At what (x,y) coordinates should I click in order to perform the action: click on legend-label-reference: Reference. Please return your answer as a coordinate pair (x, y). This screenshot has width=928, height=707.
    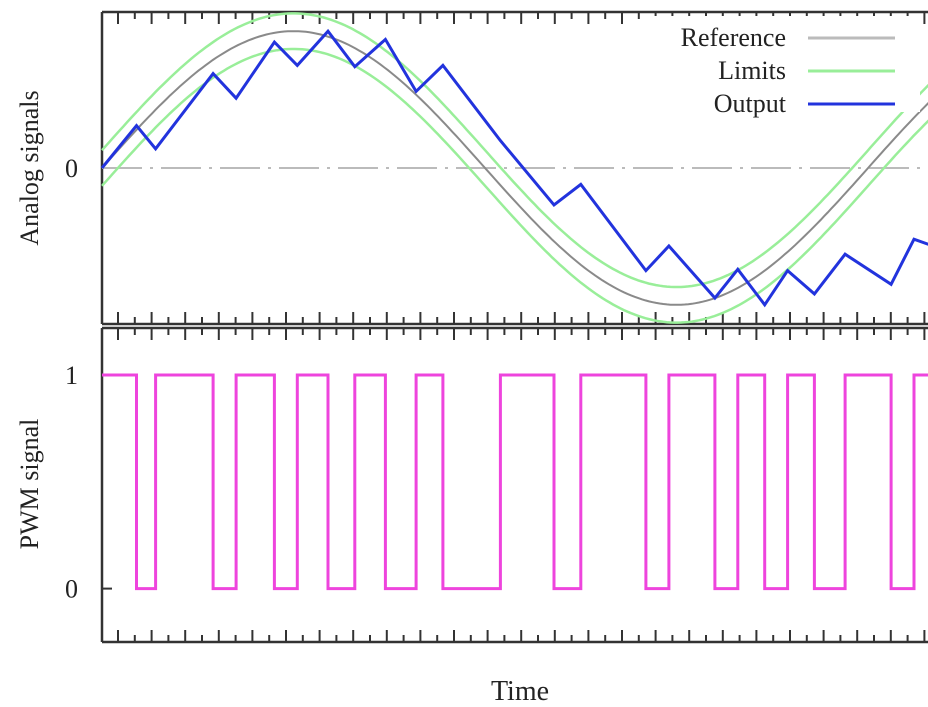
    Looking at the image, I should click on (733, 37).